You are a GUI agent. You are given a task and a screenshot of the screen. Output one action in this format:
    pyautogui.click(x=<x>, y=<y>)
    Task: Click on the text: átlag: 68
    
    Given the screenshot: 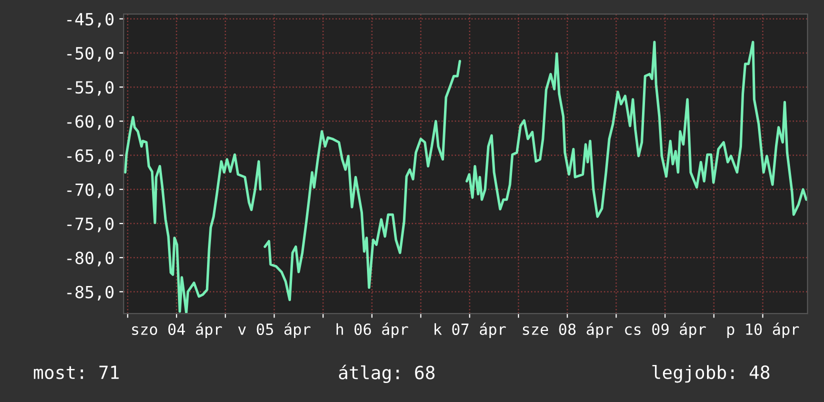 What is the action you would take?
    pyautogui.click(x=387, y=374)
    